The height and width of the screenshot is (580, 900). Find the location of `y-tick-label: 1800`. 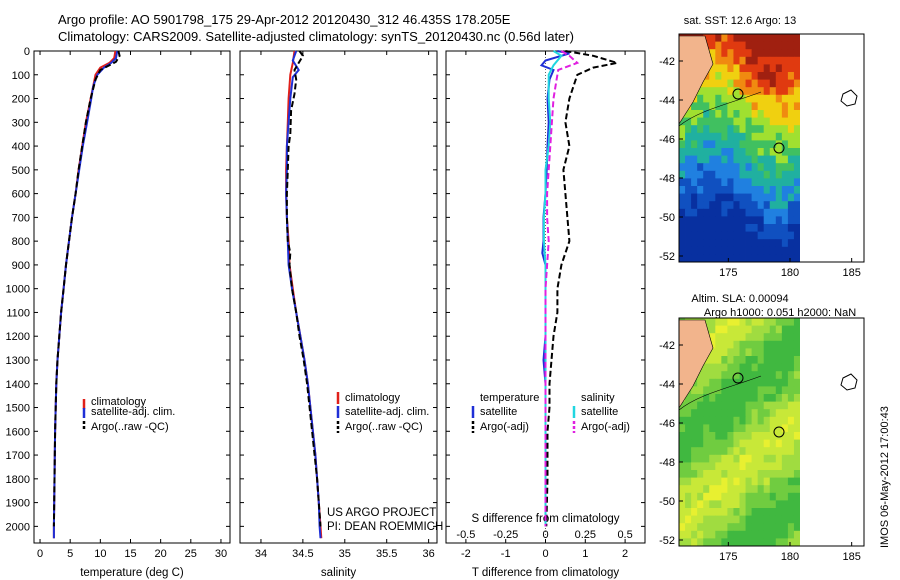

y-tick-label: 1800 is located at coordinates (18, 480).